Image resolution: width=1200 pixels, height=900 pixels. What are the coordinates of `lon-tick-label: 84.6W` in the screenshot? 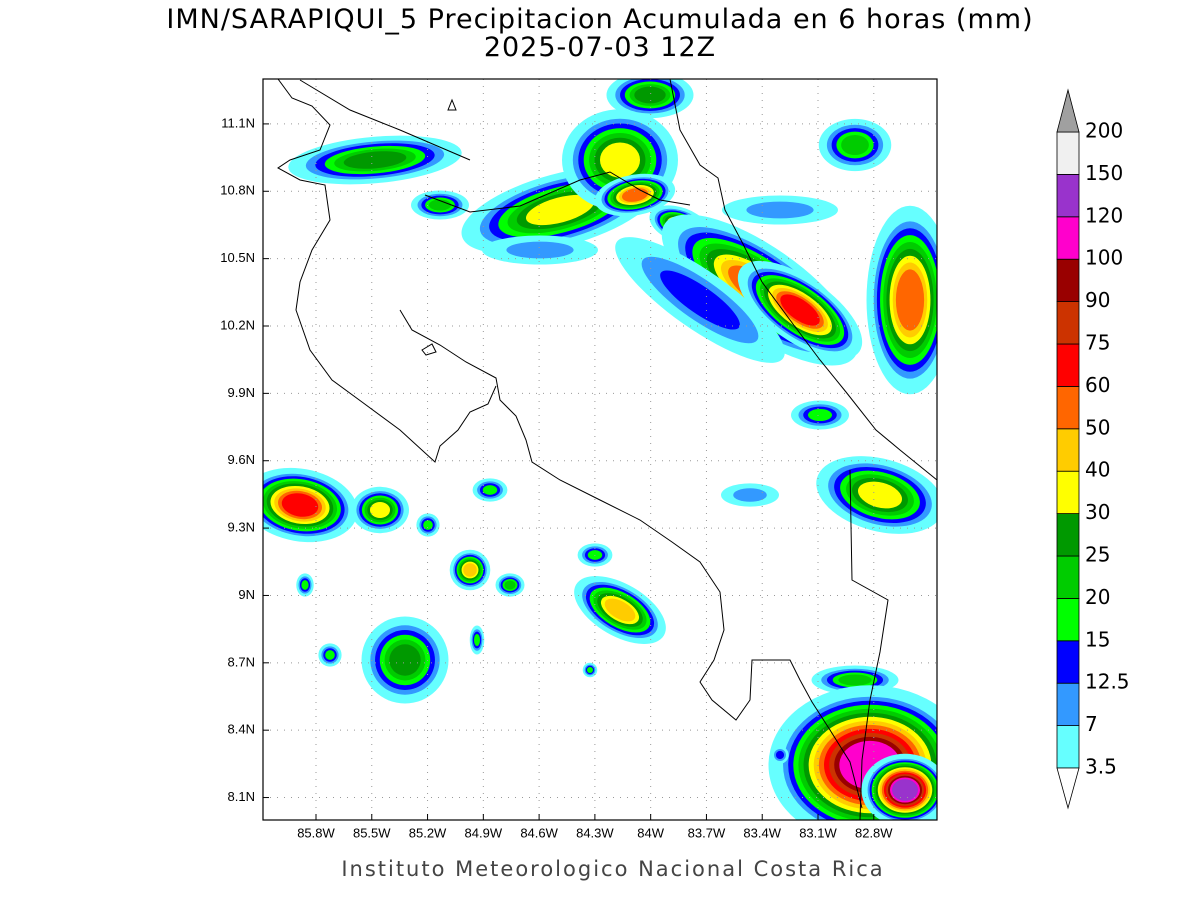 It's located at (539, 832).